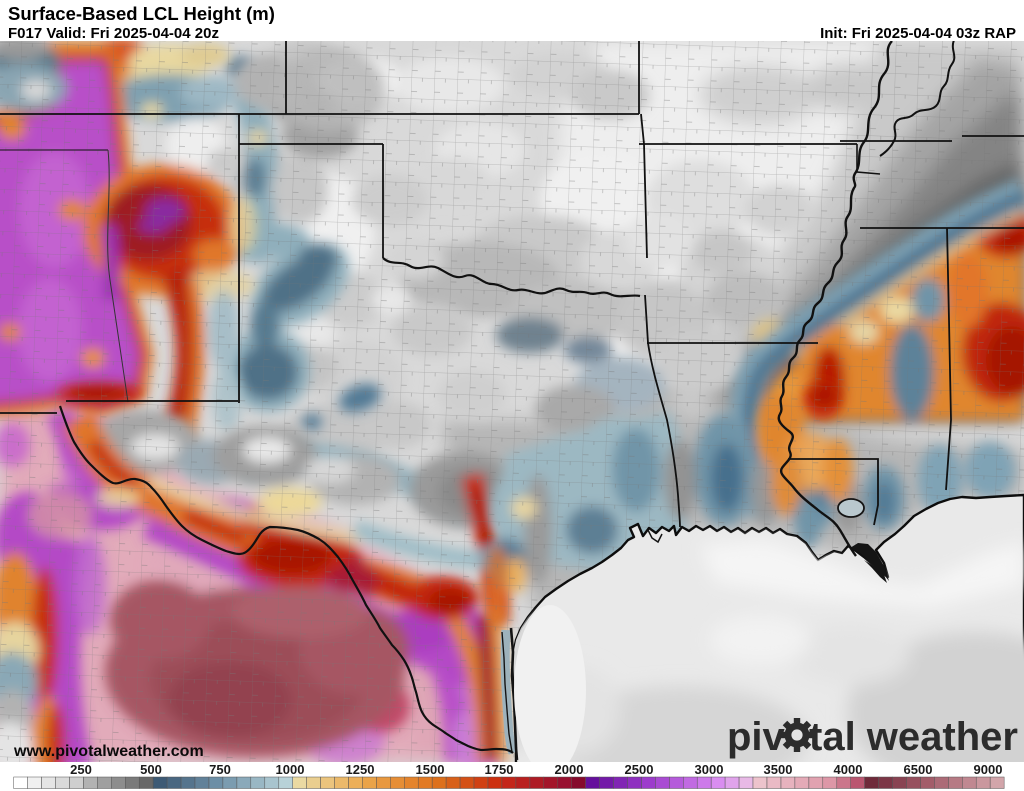  What do you see at coordinates (848, 769) in the screenshot?
I see `svg-text: 4000` at bounding box center [848, 769].